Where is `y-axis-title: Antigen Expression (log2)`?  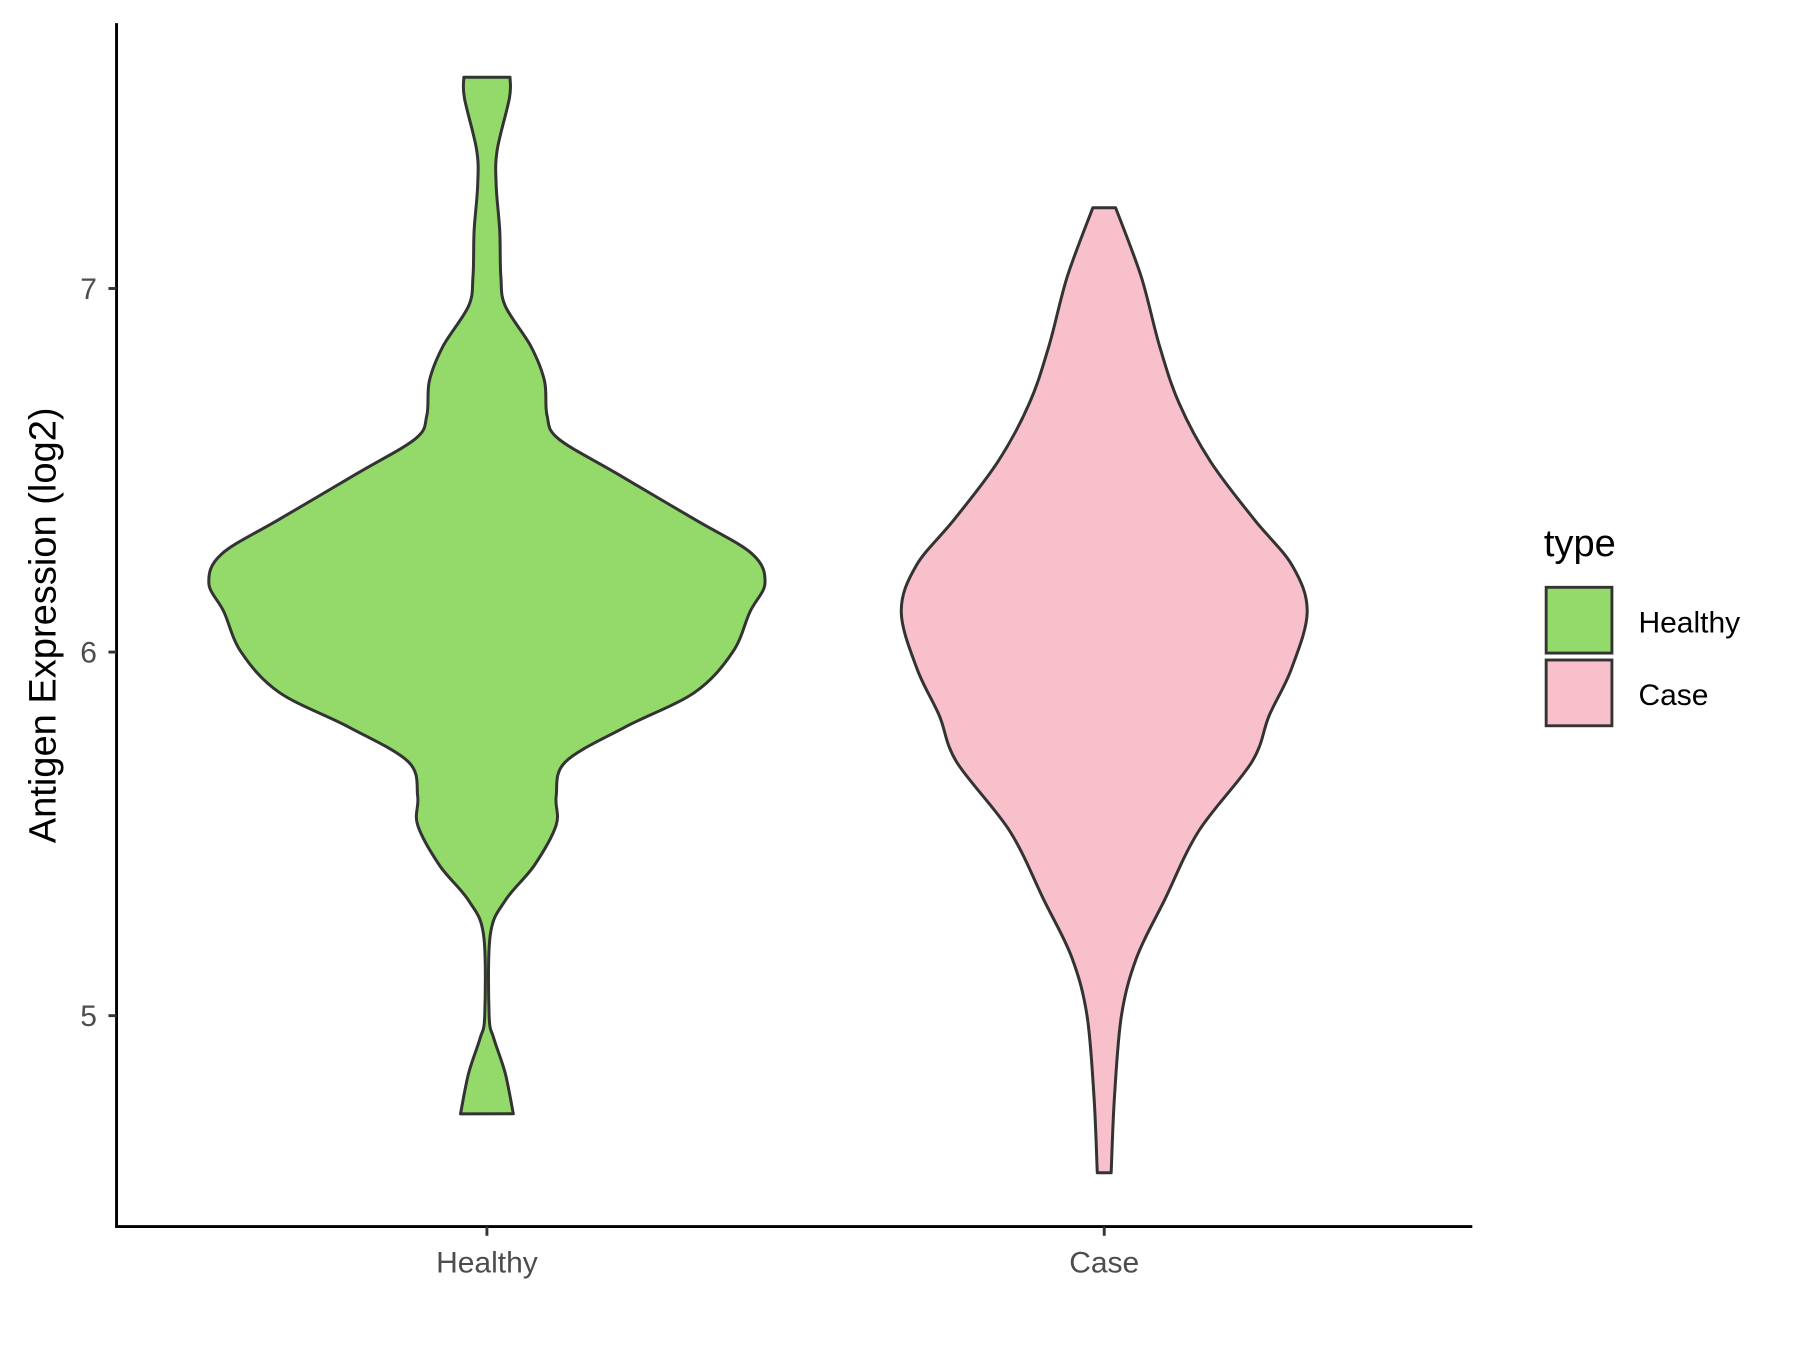 y-axis-title: Antigen Expression (log2) is located at coordinates (43, 625).